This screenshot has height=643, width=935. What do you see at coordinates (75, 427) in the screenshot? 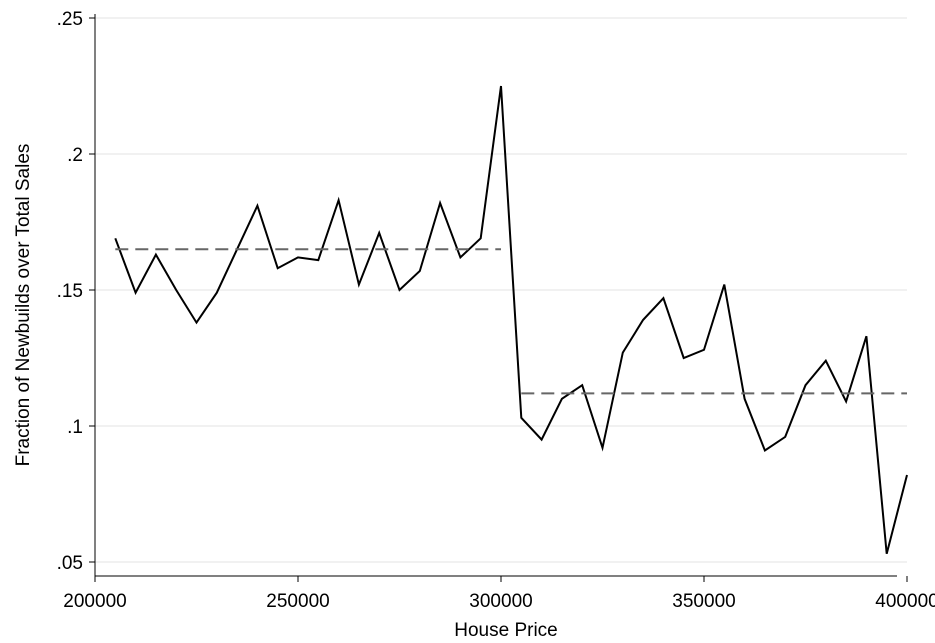
I see `y-tick-label: .1` at bounding box center [75, 427].